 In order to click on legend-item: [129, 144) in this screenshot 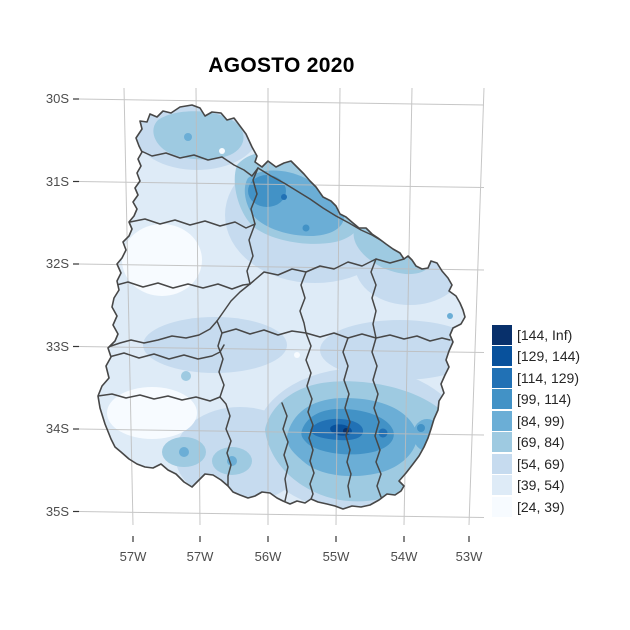, I will do `click(536, 357)`.